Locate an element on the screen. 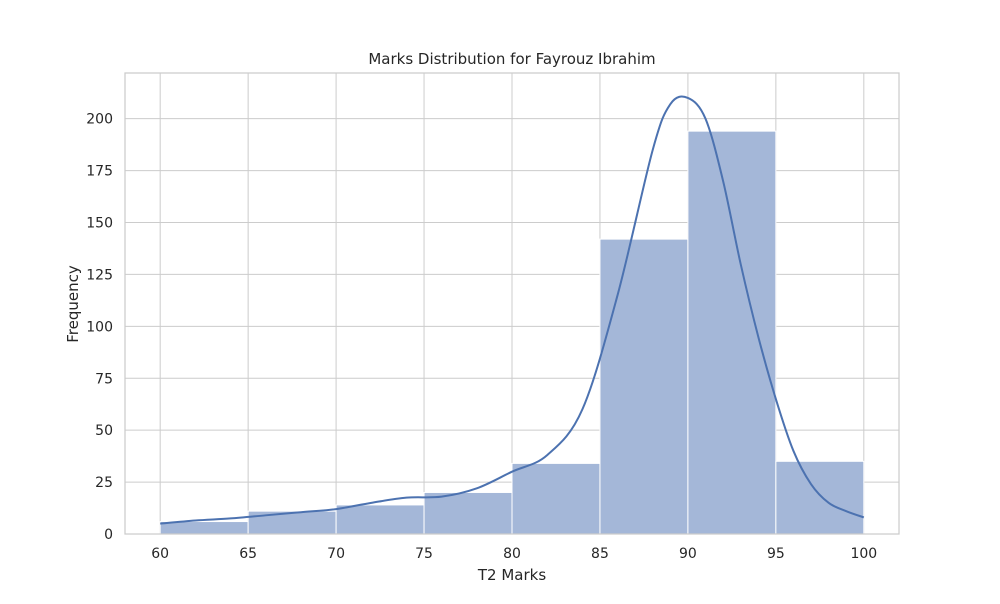 The width and height of the screenshot is (1000, 604). x-tick-label: 100 is located at coordinates (863, 554).